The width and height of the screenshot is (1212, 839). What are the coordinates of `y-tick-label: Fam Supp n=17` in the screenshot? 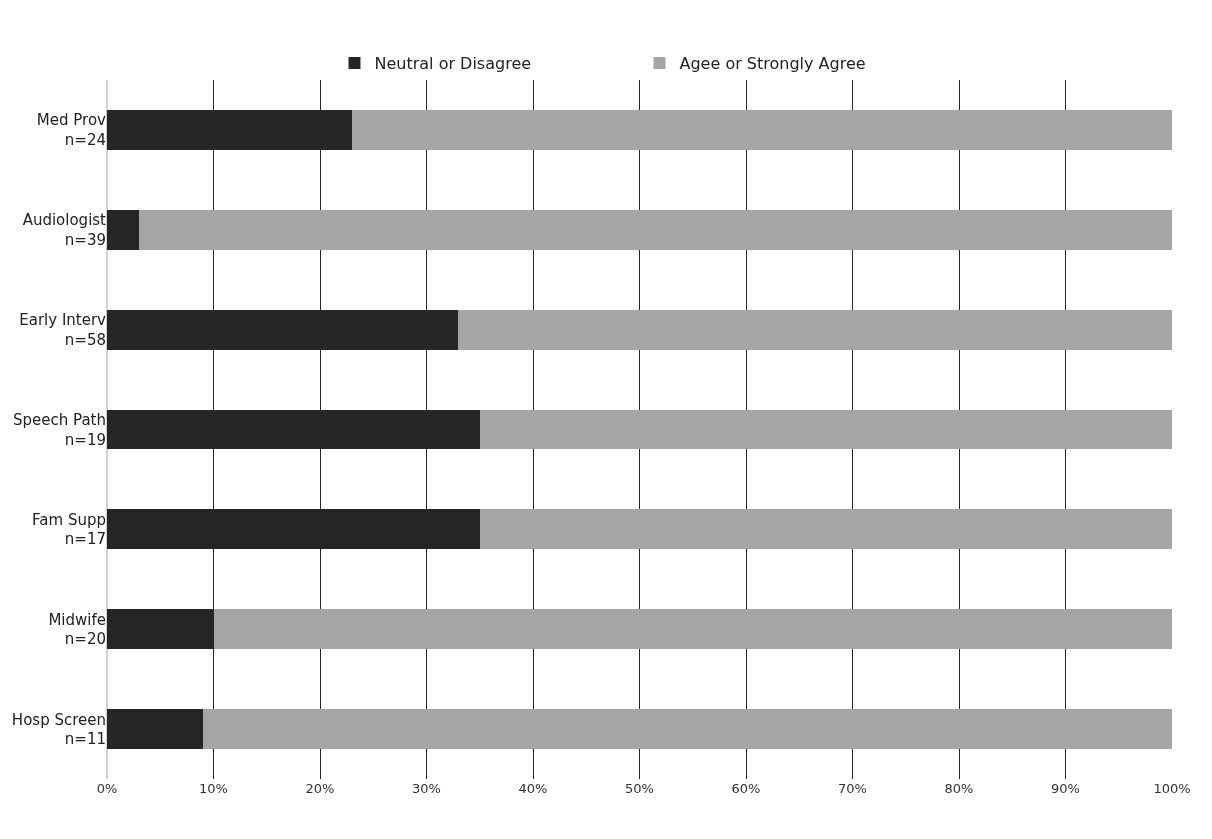 It's located at (69, 529).